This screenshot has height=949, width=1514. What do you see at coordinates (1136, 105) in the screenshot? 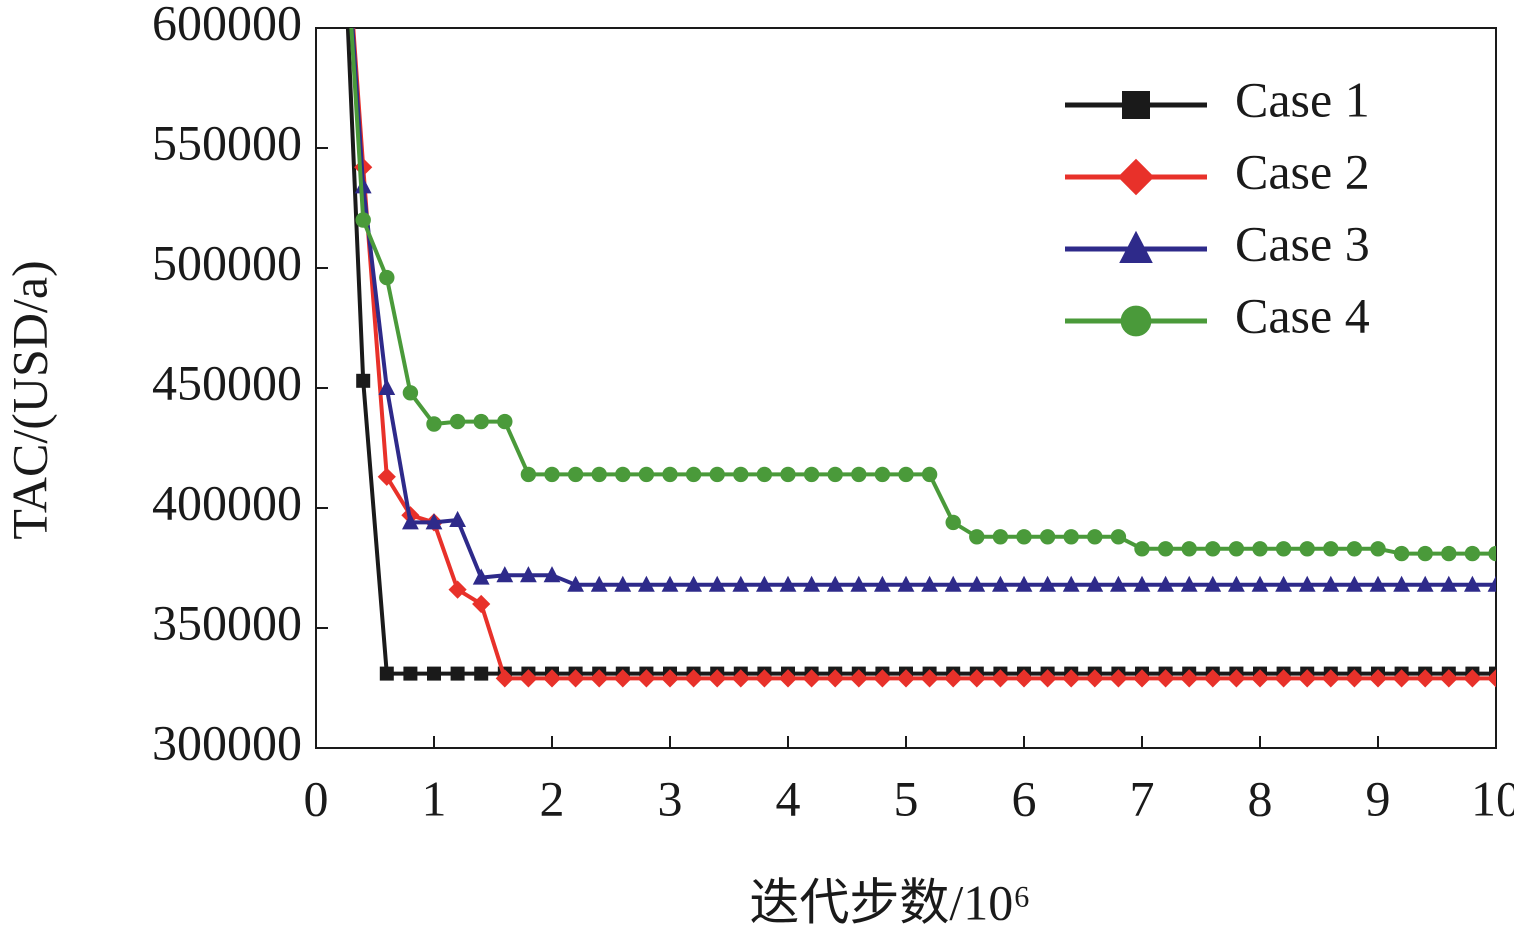
I see `legend-marker` at bounding box center [1136, 105].